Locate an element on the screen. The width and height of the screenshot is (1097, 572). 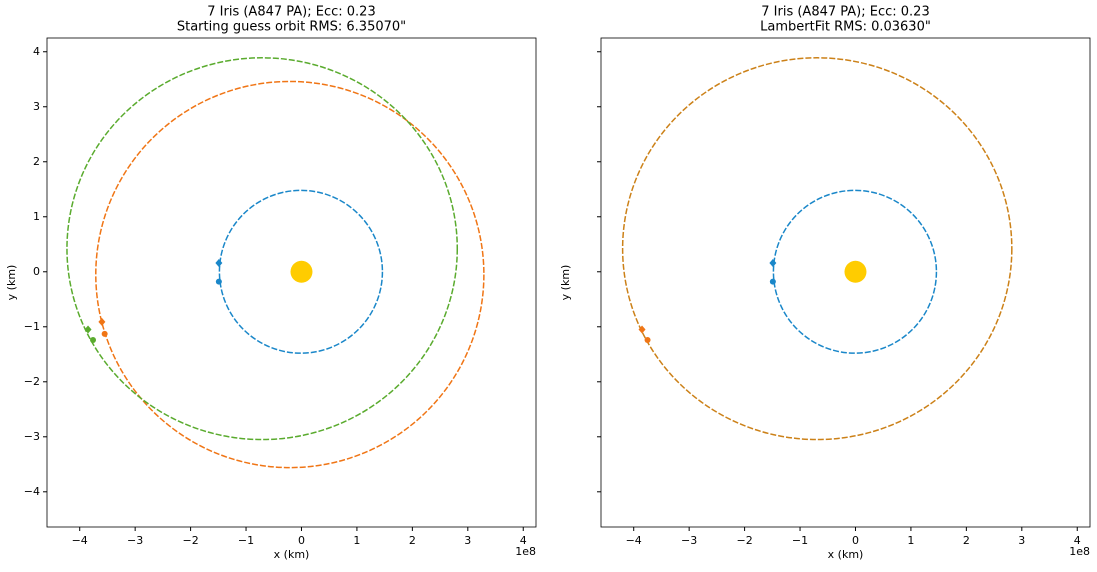
y-tick-label: −1 is located at coordinates (32, 326).